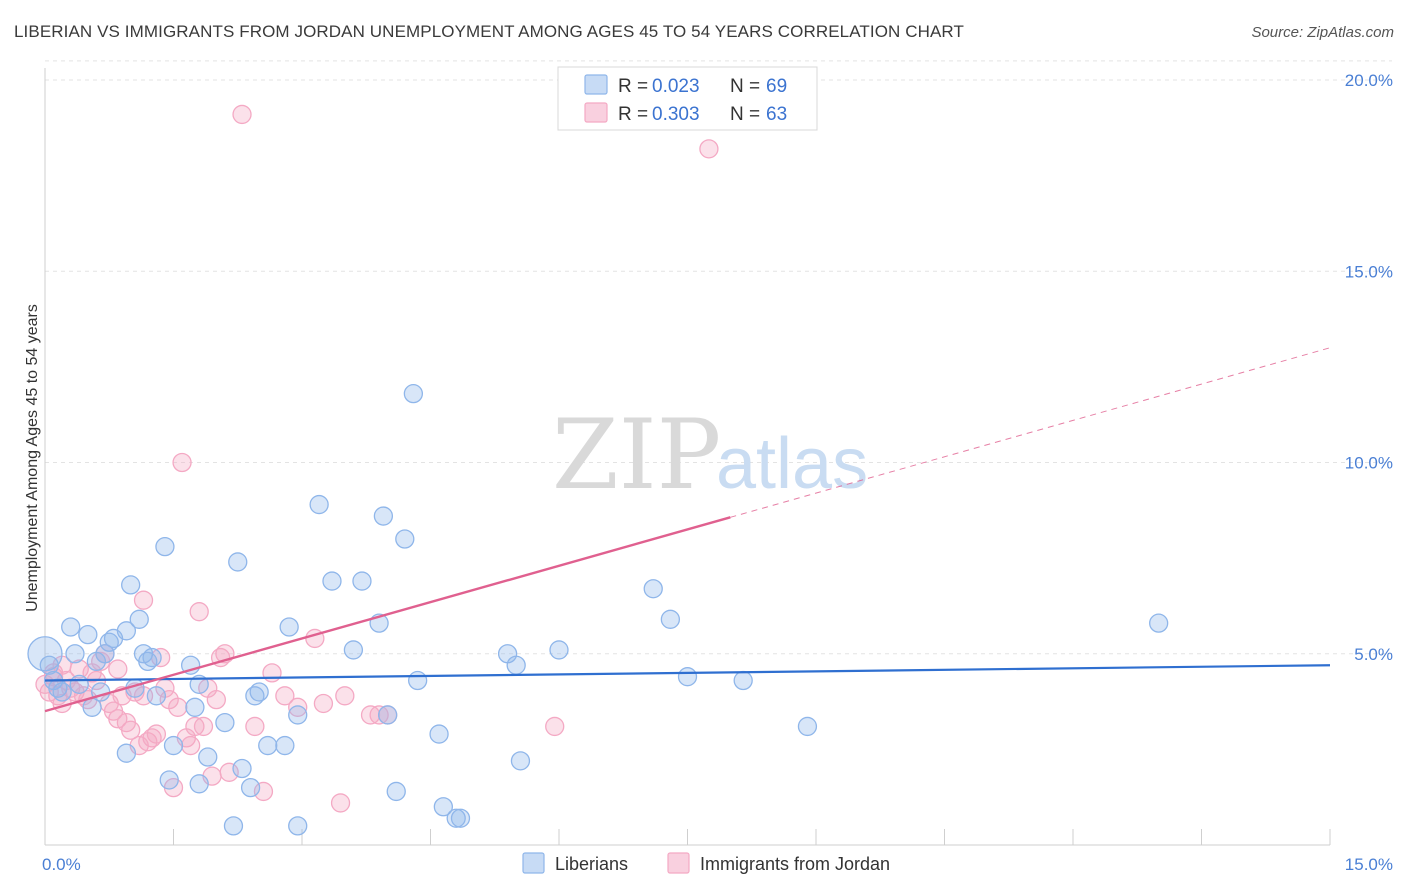 The height and width of the screenshot is (892, 1406). I want to click on bottom-legend-swatch-liberians, so click(533, 863).